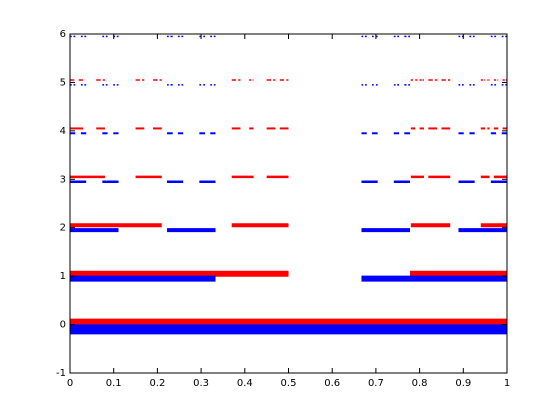  What do you see at coordinates (157, 383) in the screenshot?
I see `x-tick-label: 0.2` at bounding box center [157, 383].